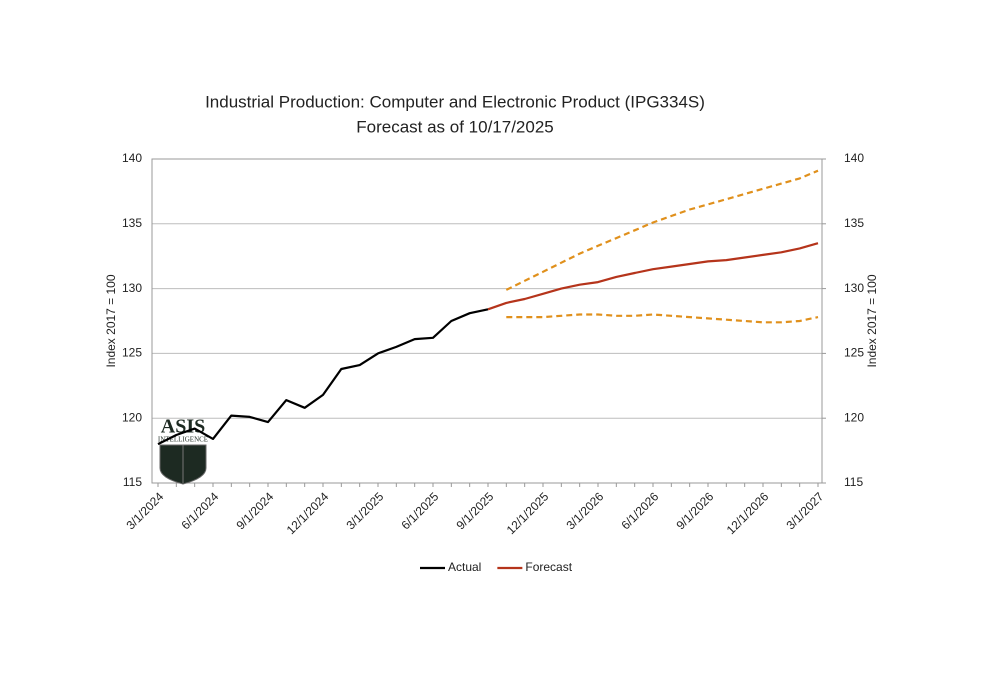 This screenshot has width=1000, height=691. What do you see at coordinates (183, 450) in the screenshot?
I see `logo: ASIS INTELLIGENCE` at bounding box center [183, 450].